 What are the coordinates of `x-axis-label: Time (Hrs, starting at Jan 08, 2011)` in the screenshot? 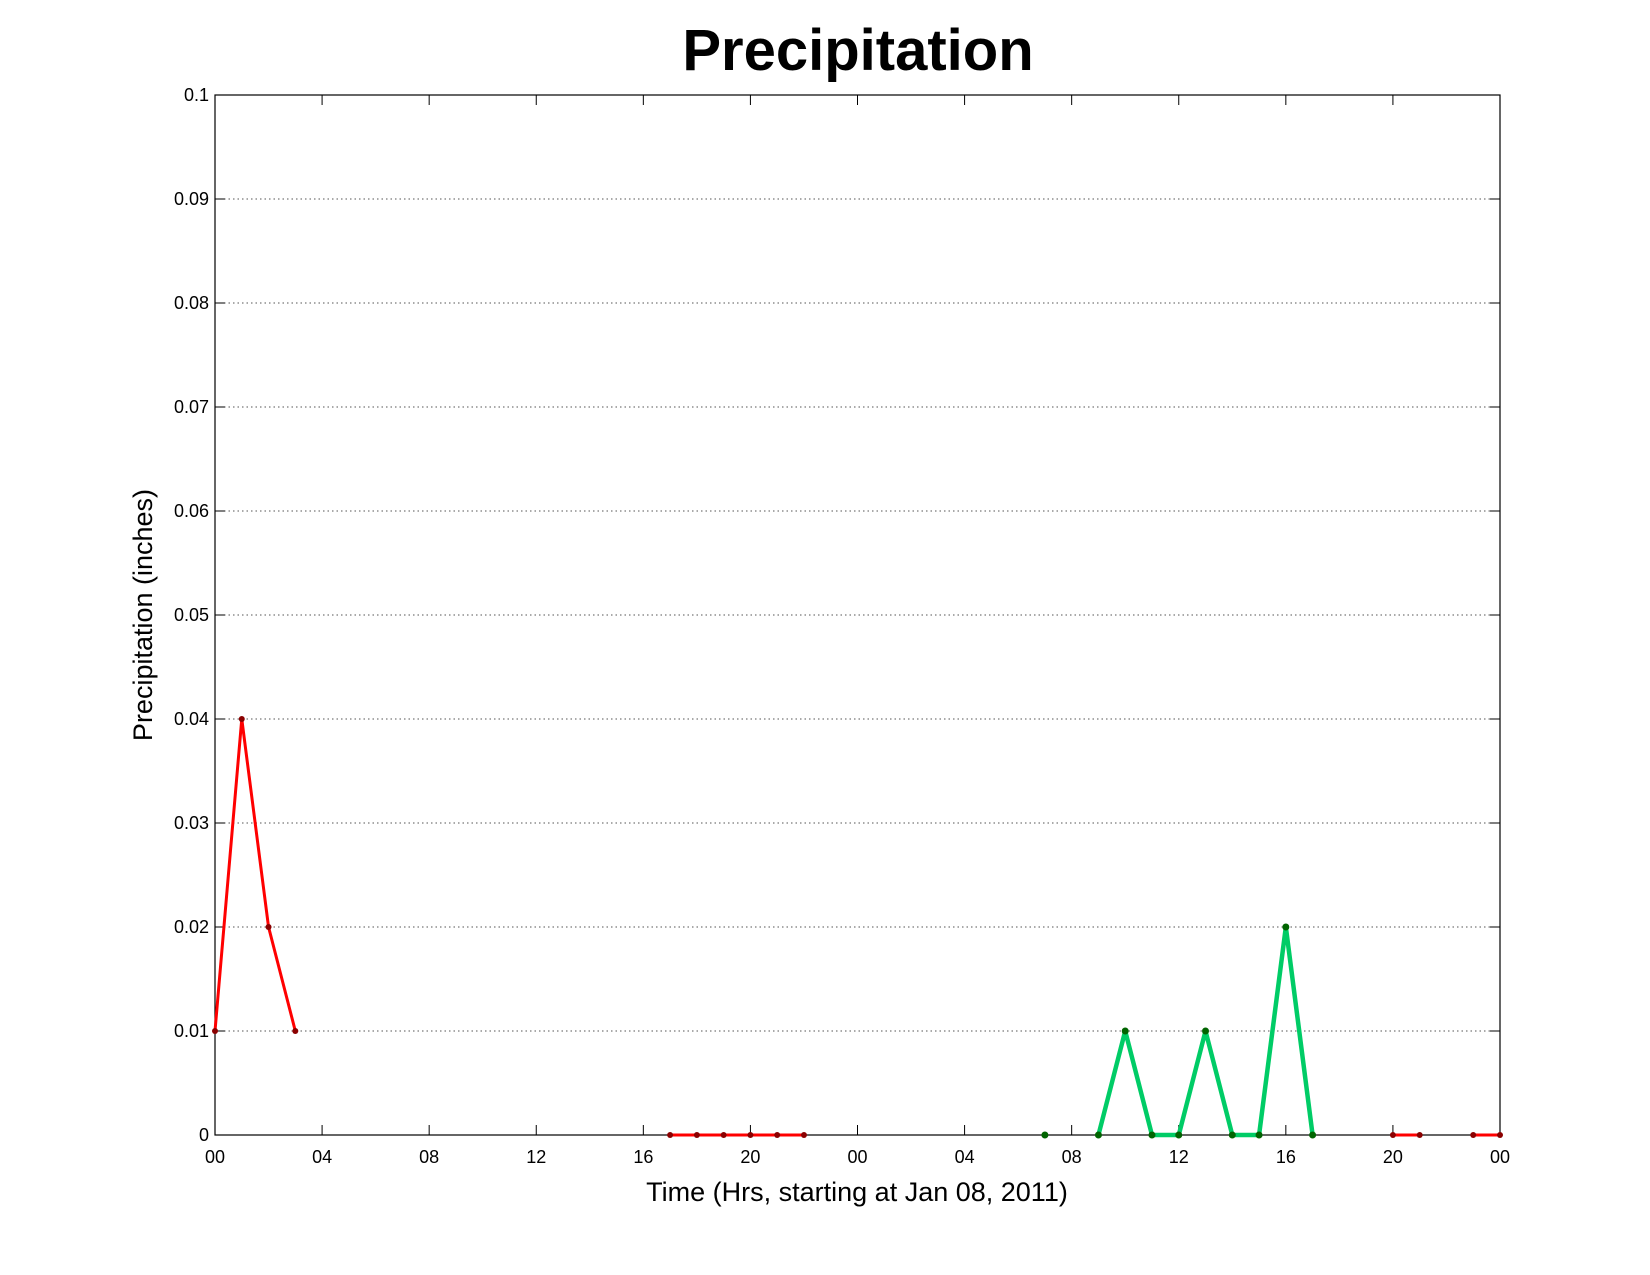 It's located at (857, 1192).